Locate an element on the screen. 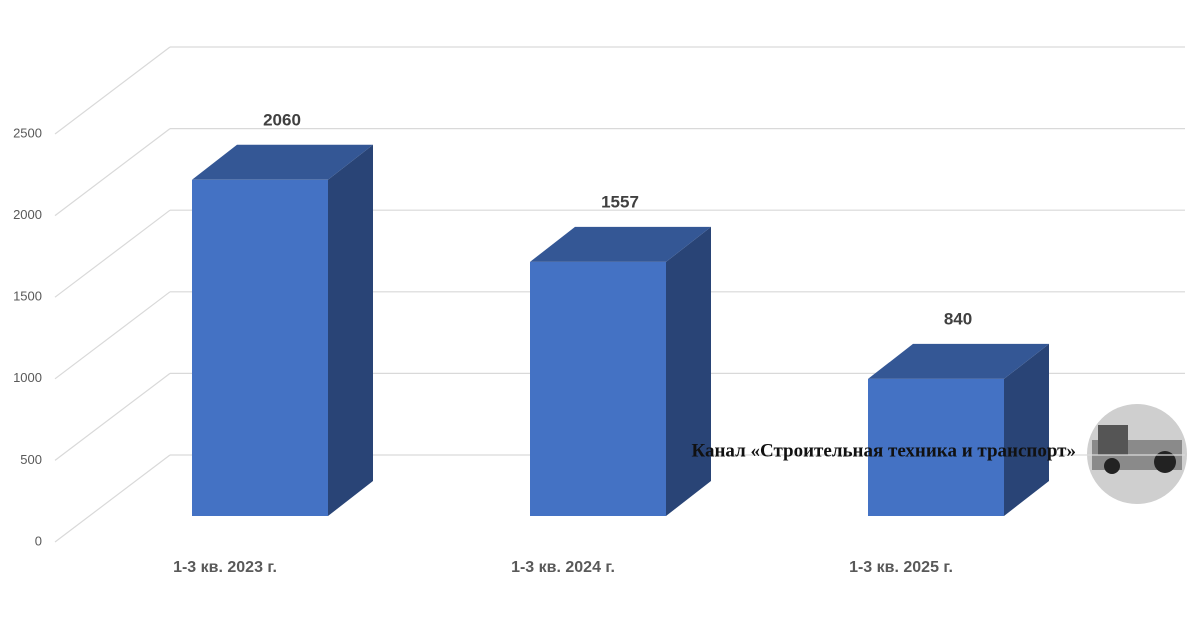 Image resolution: width=1200 pixels, height=631 pixels. value-label: 2060 is located at coordinates (282, 119).